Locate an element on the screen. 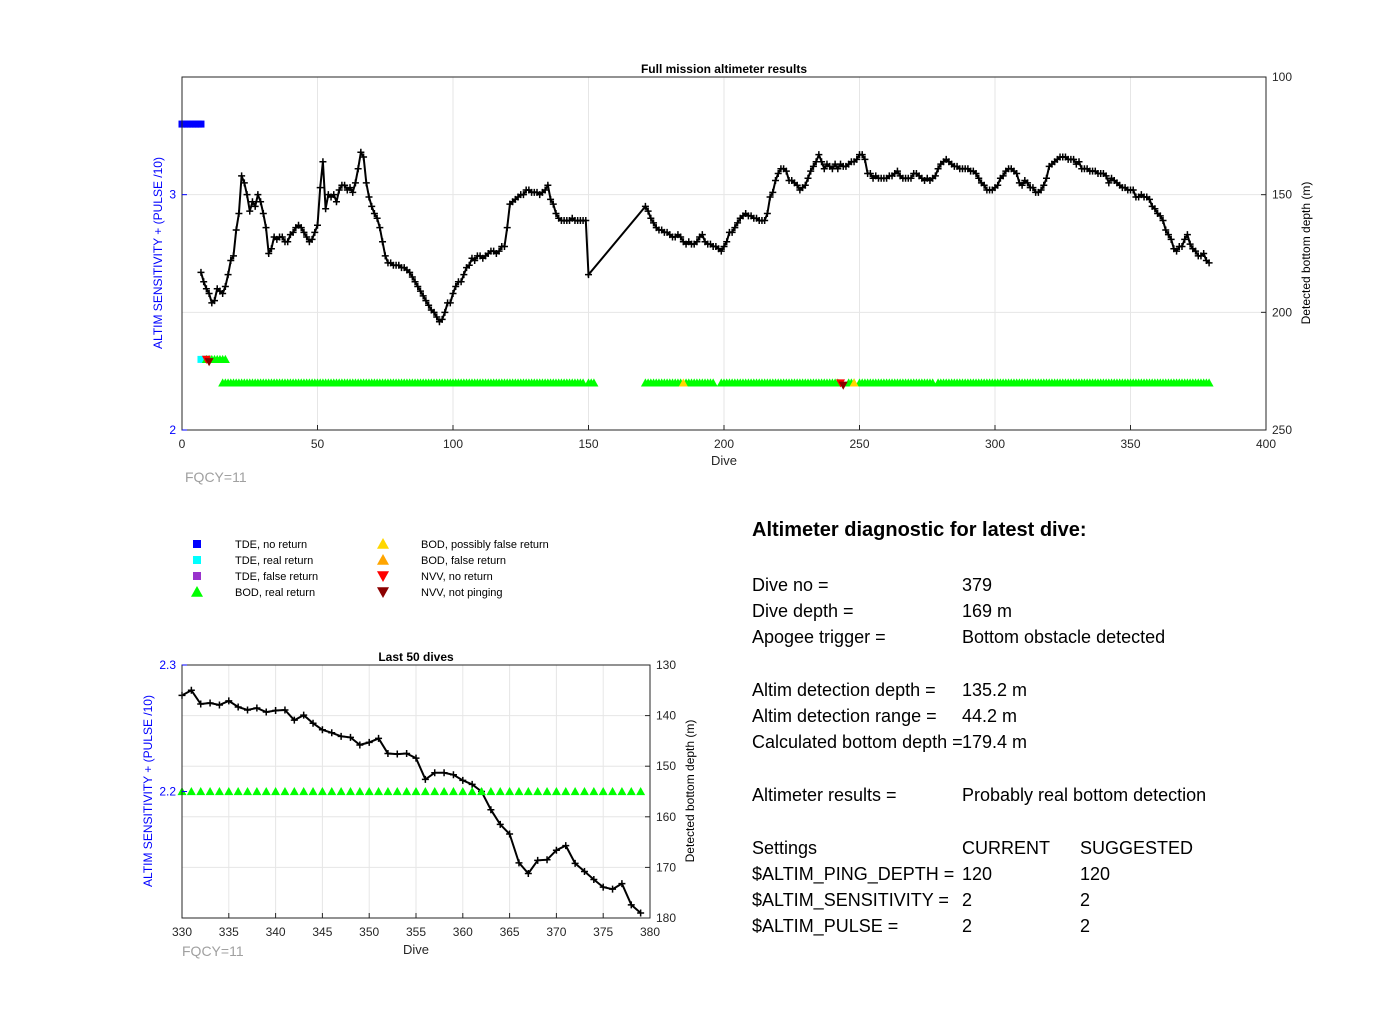 The height and width of the screenshot is (1032, 1400). x-tick-label: 375 is located at coordinates (603, 932).